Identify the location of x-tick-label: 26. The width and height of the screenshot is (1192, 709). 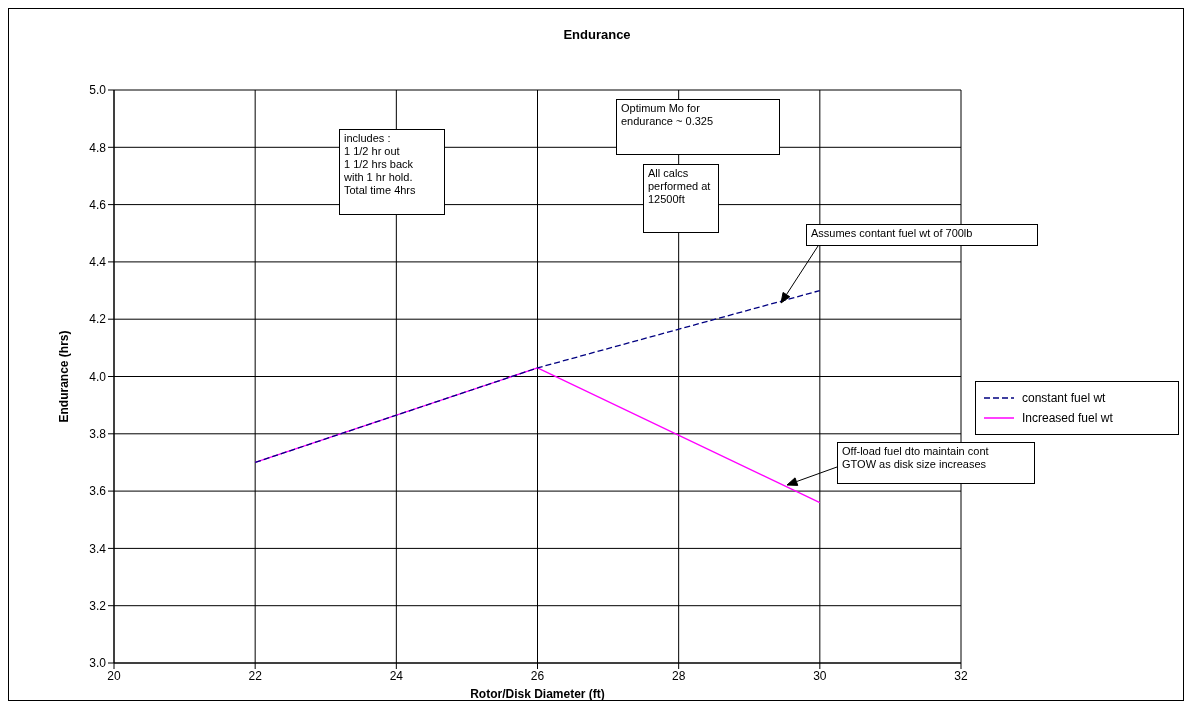
(537, 675).